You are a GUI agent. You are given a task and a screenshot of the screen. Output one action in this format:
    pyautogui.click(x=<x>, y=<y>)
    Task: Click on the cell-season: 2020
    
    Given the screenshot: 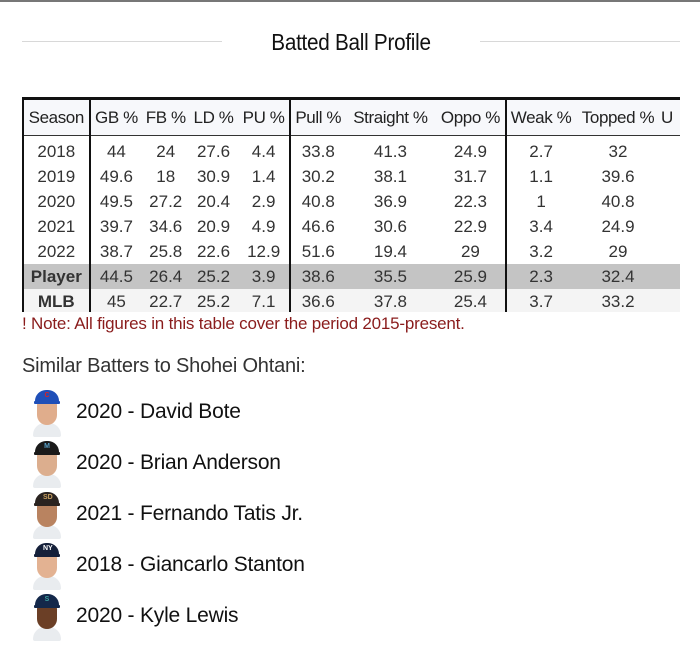 What is the action you would take?
    pyautogui.click(x=56, y=201)
    